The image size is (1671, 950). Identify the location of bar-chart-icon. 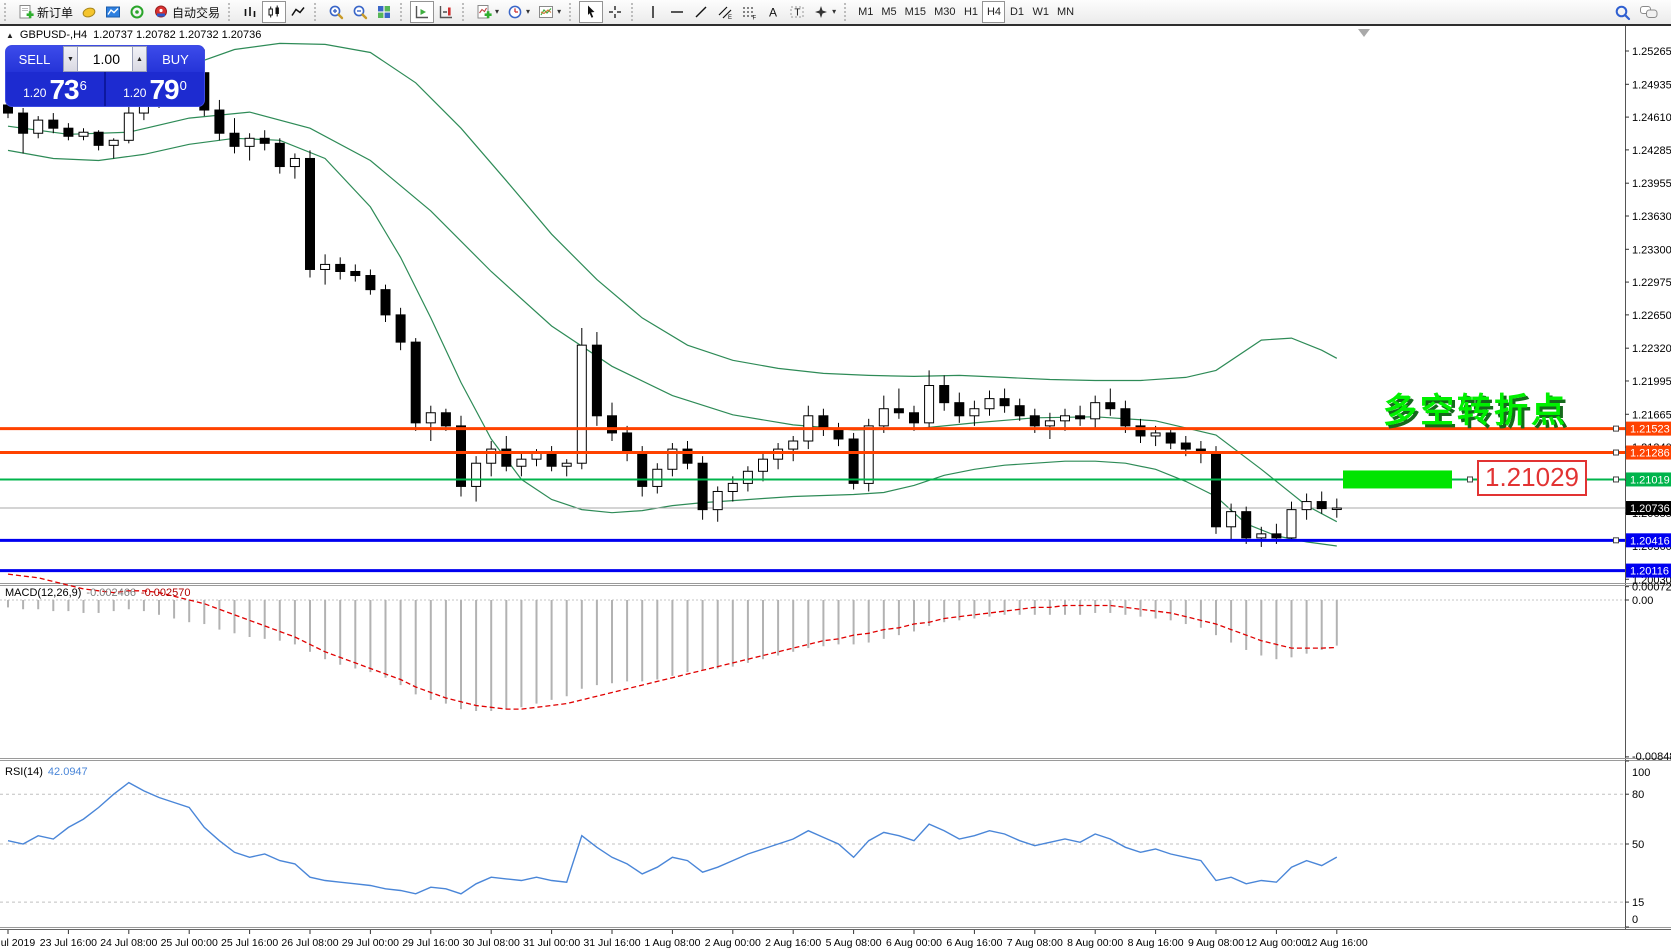
(250, 12).